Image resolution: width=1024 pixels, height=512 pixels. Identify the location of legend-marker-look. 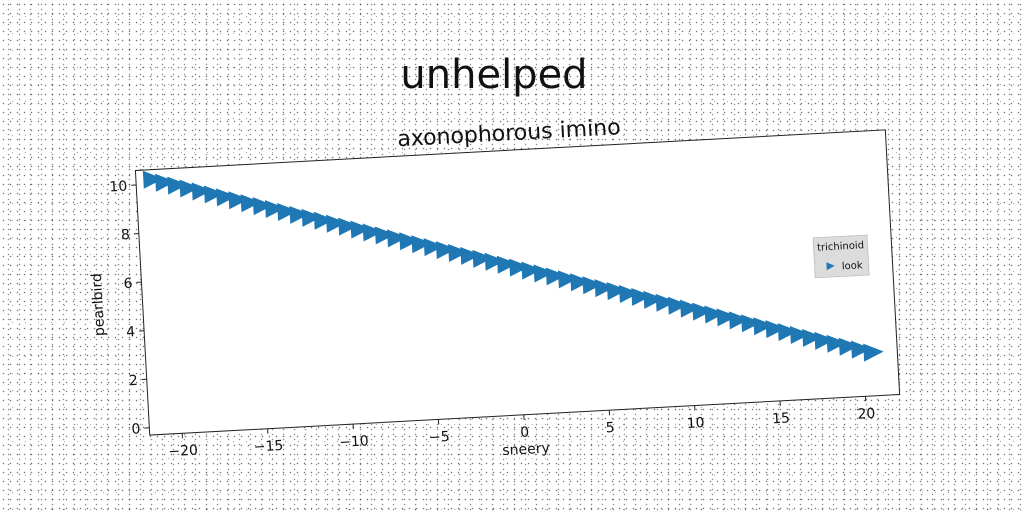
(830, 266).